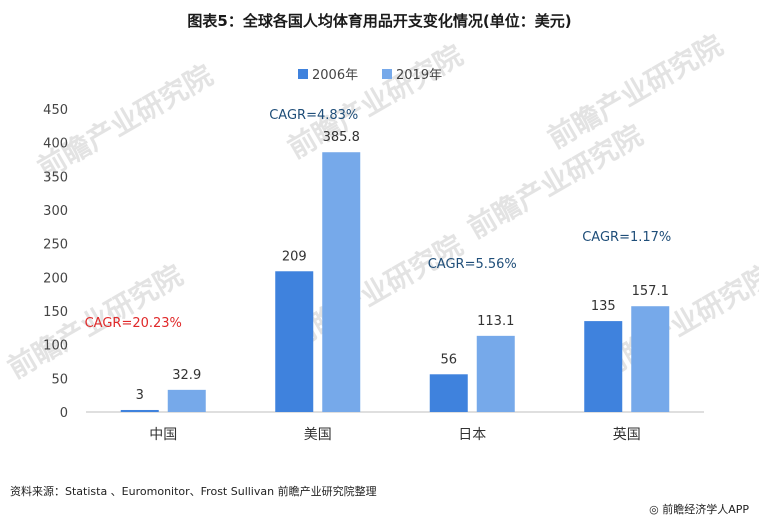 Image resolution: width=759 pixels, height=522 pixels. I want to click on y-tick-label: 150, so click(55, 312).